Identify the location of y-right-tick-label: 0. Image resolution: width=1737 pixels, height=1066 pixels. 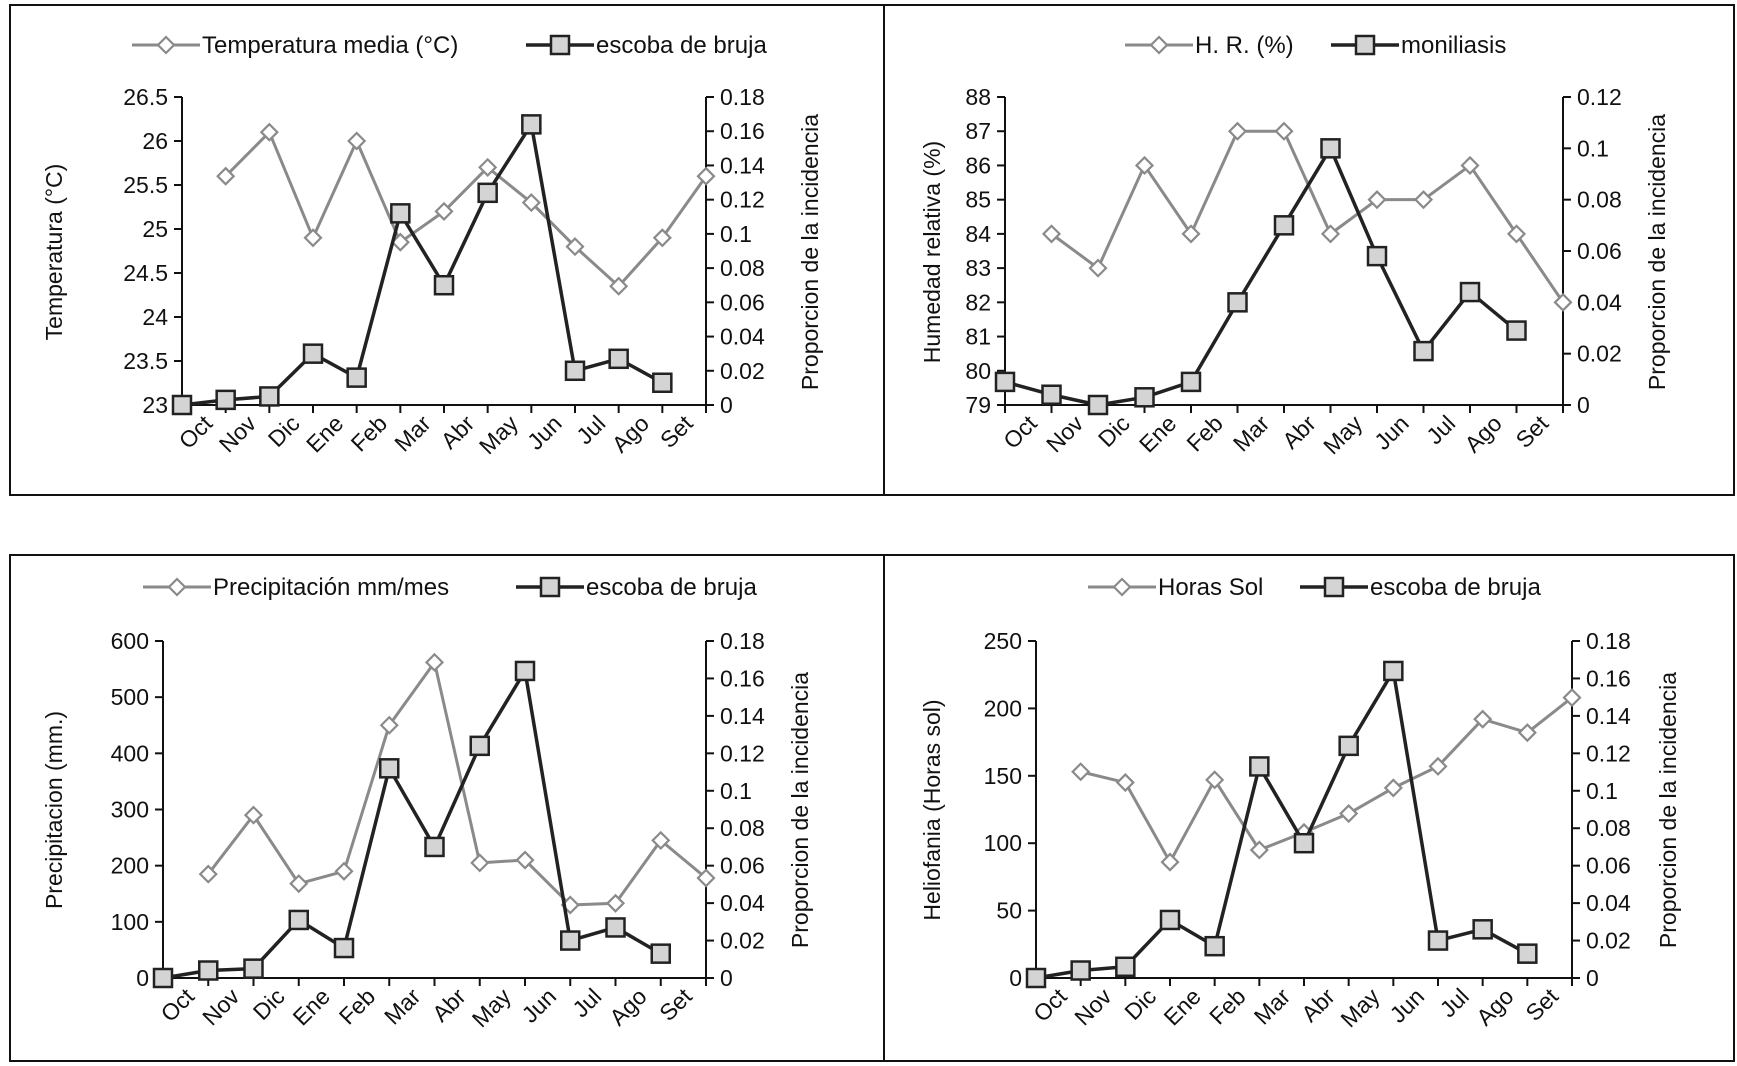
(1592, 978).